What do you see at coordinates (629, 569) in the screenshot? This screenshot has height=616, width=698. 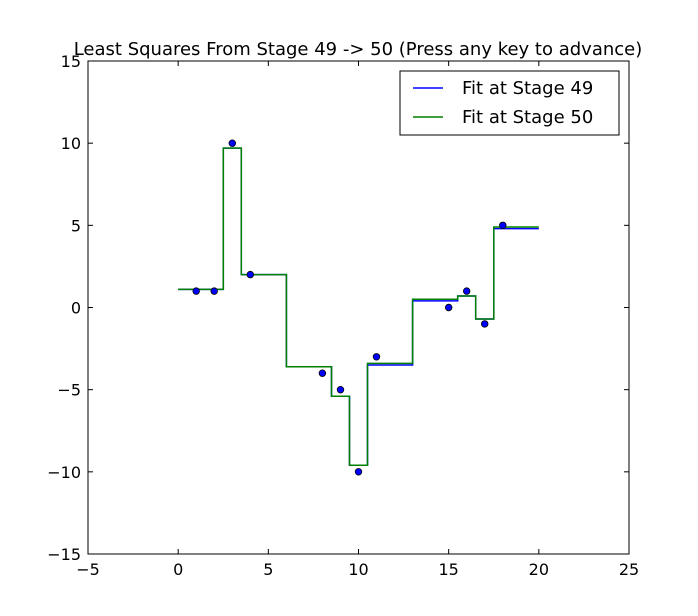 I see `x-tick-label-6: 25` at bounding box center [629, 569].